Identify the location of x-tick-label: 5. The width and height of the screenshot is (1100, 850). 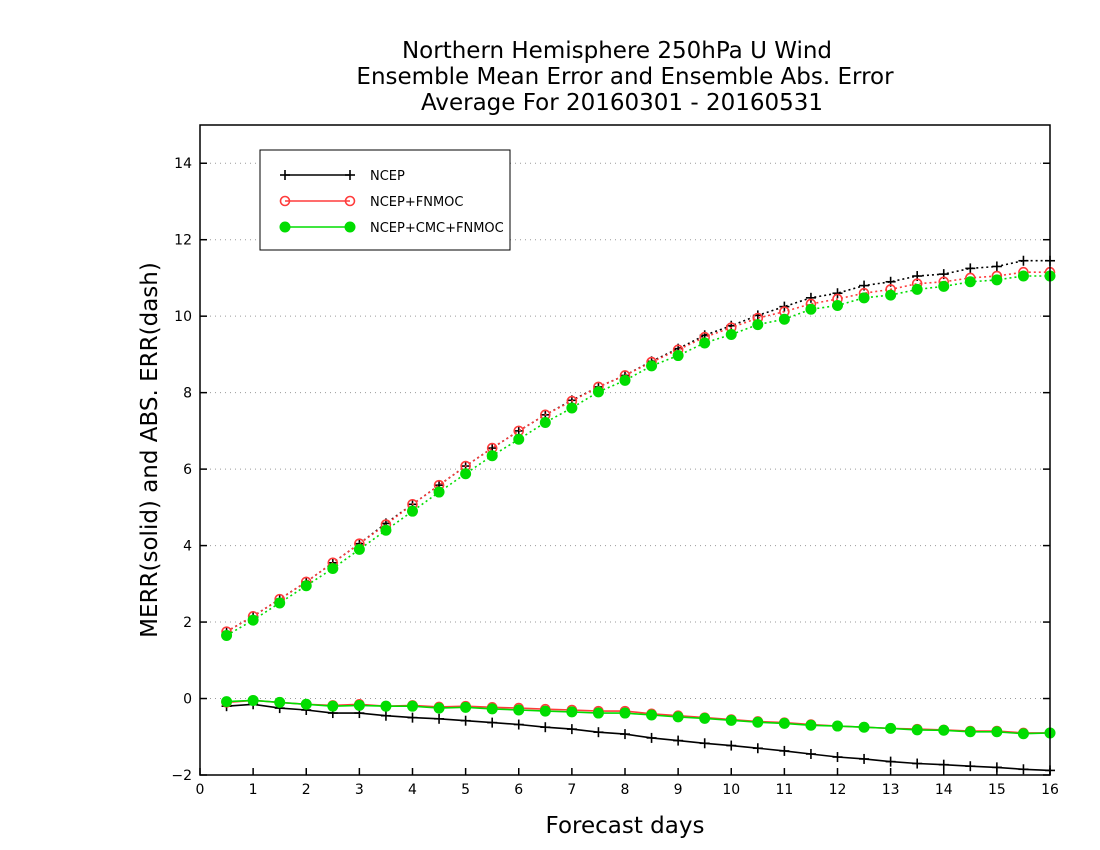
(465, 790).